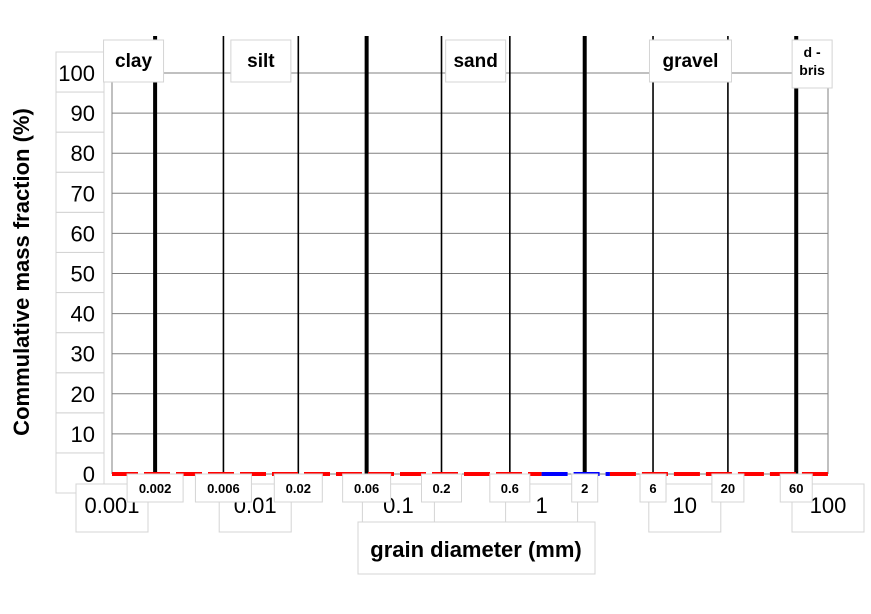  Describe the element at coordinates (812, 61) in the screenshot. I see `class-label-5: d -bris` at that location.